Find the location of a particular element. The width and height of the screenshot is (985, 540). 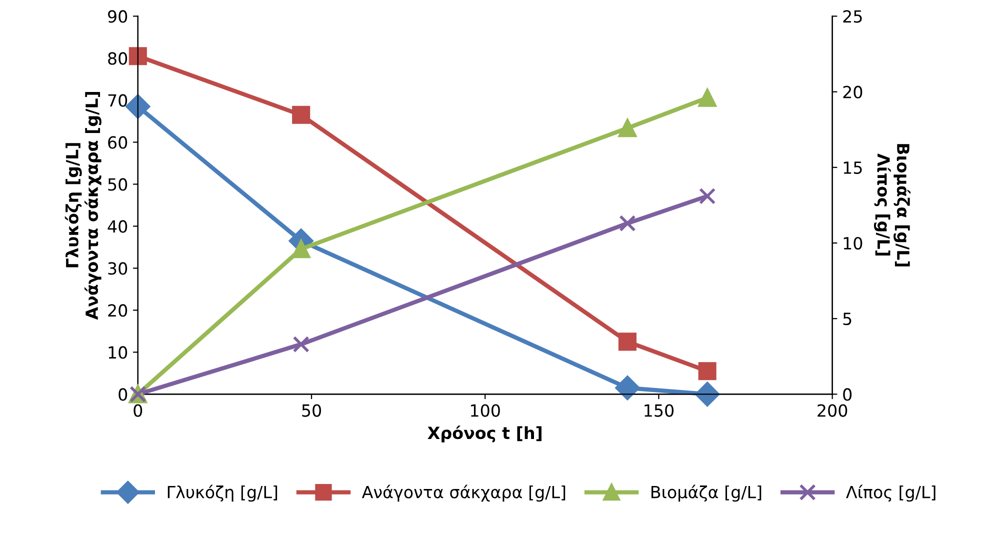

x-tick-label: 100 is located at coordinates (485, 410).